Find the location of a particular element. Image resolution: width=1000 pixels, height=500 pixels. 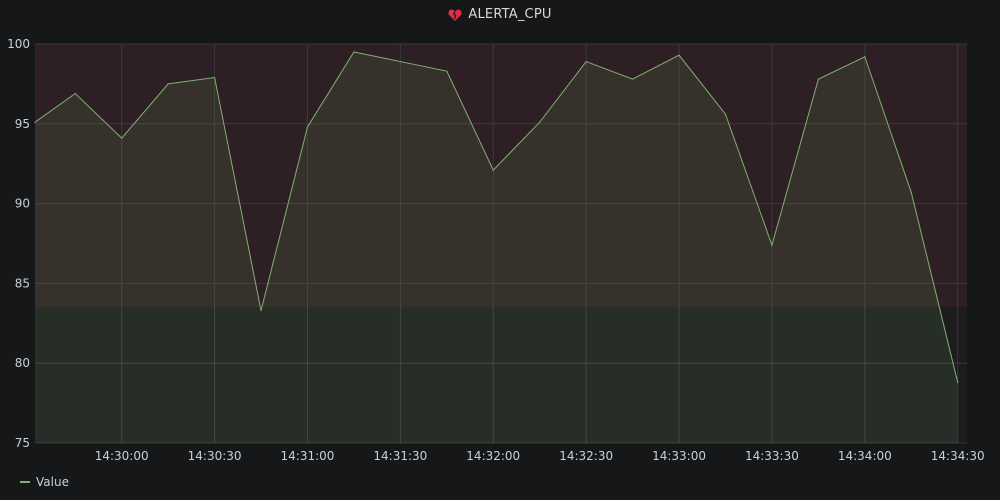

y-tick-label: 95 is located at coordinates (22, 124).